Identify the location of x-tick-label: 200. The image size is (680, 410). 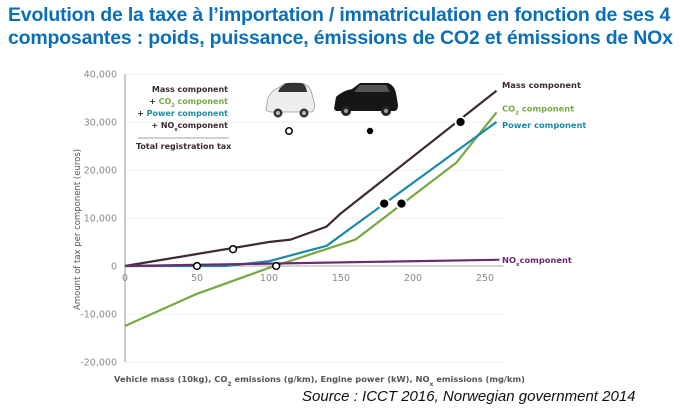
(413, 278).